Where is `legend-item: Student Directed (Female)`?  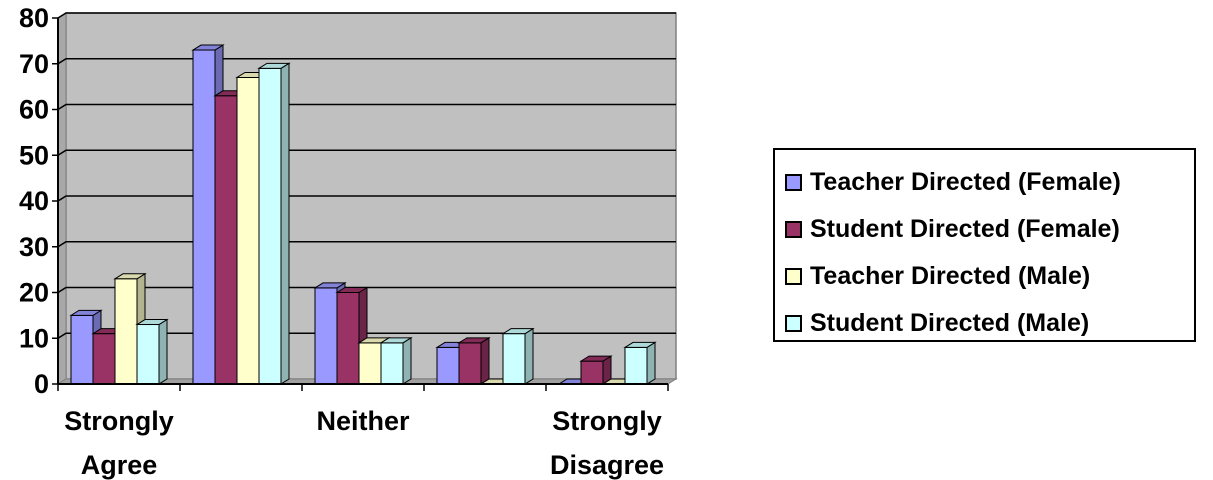 legend-item: Student Directed (Female) is located at coordinates (989, 229).